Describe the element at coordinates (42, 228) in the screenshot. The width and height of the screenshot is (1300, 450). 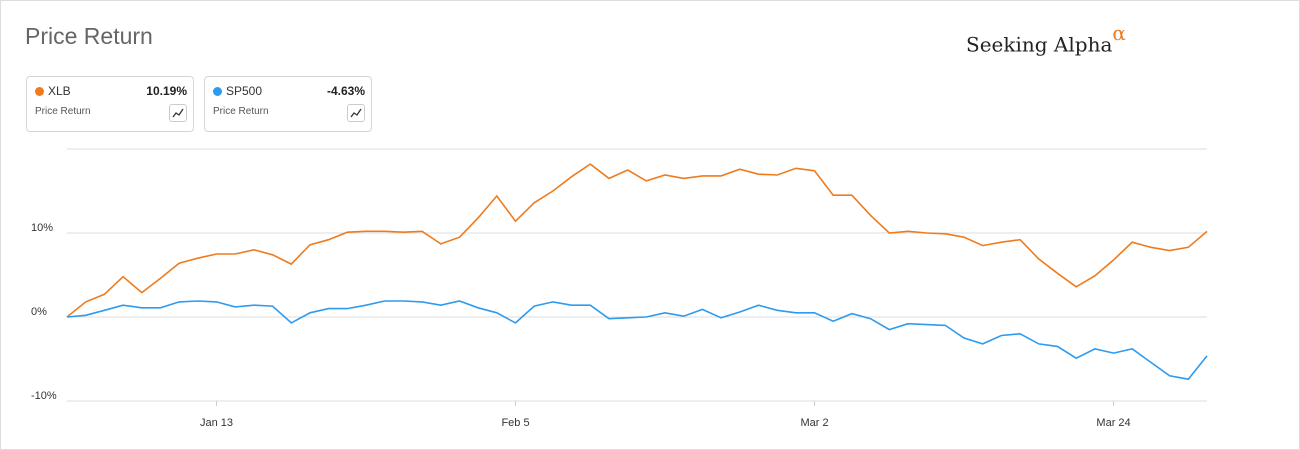
I see `y-tick-label: 10%` at that location.